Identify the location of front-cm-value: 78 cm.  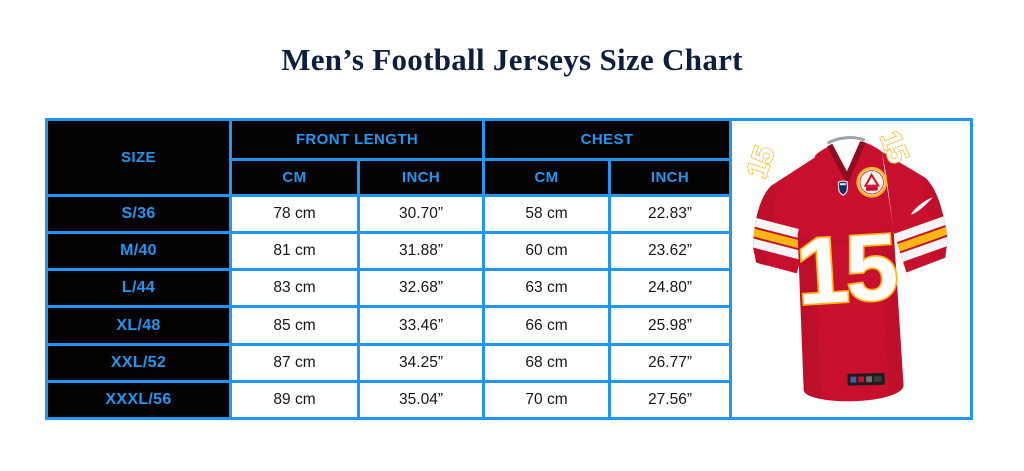
(294, 214).